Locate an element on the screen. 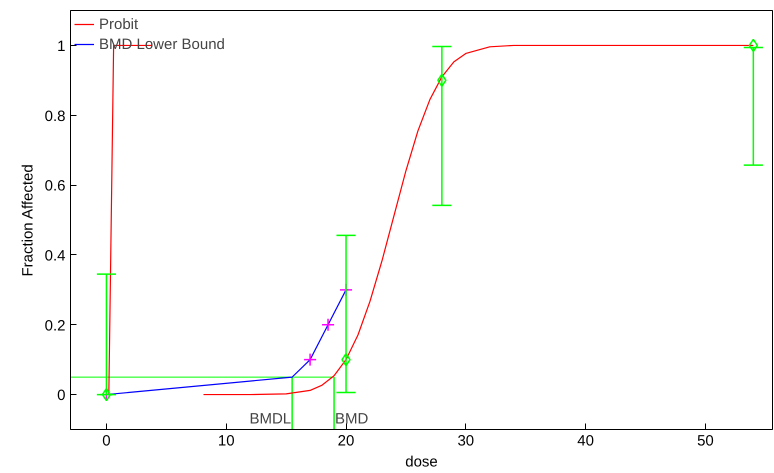 The image size is (774, 473). y-tick-label: 0 is located at coordinates (61, 395).